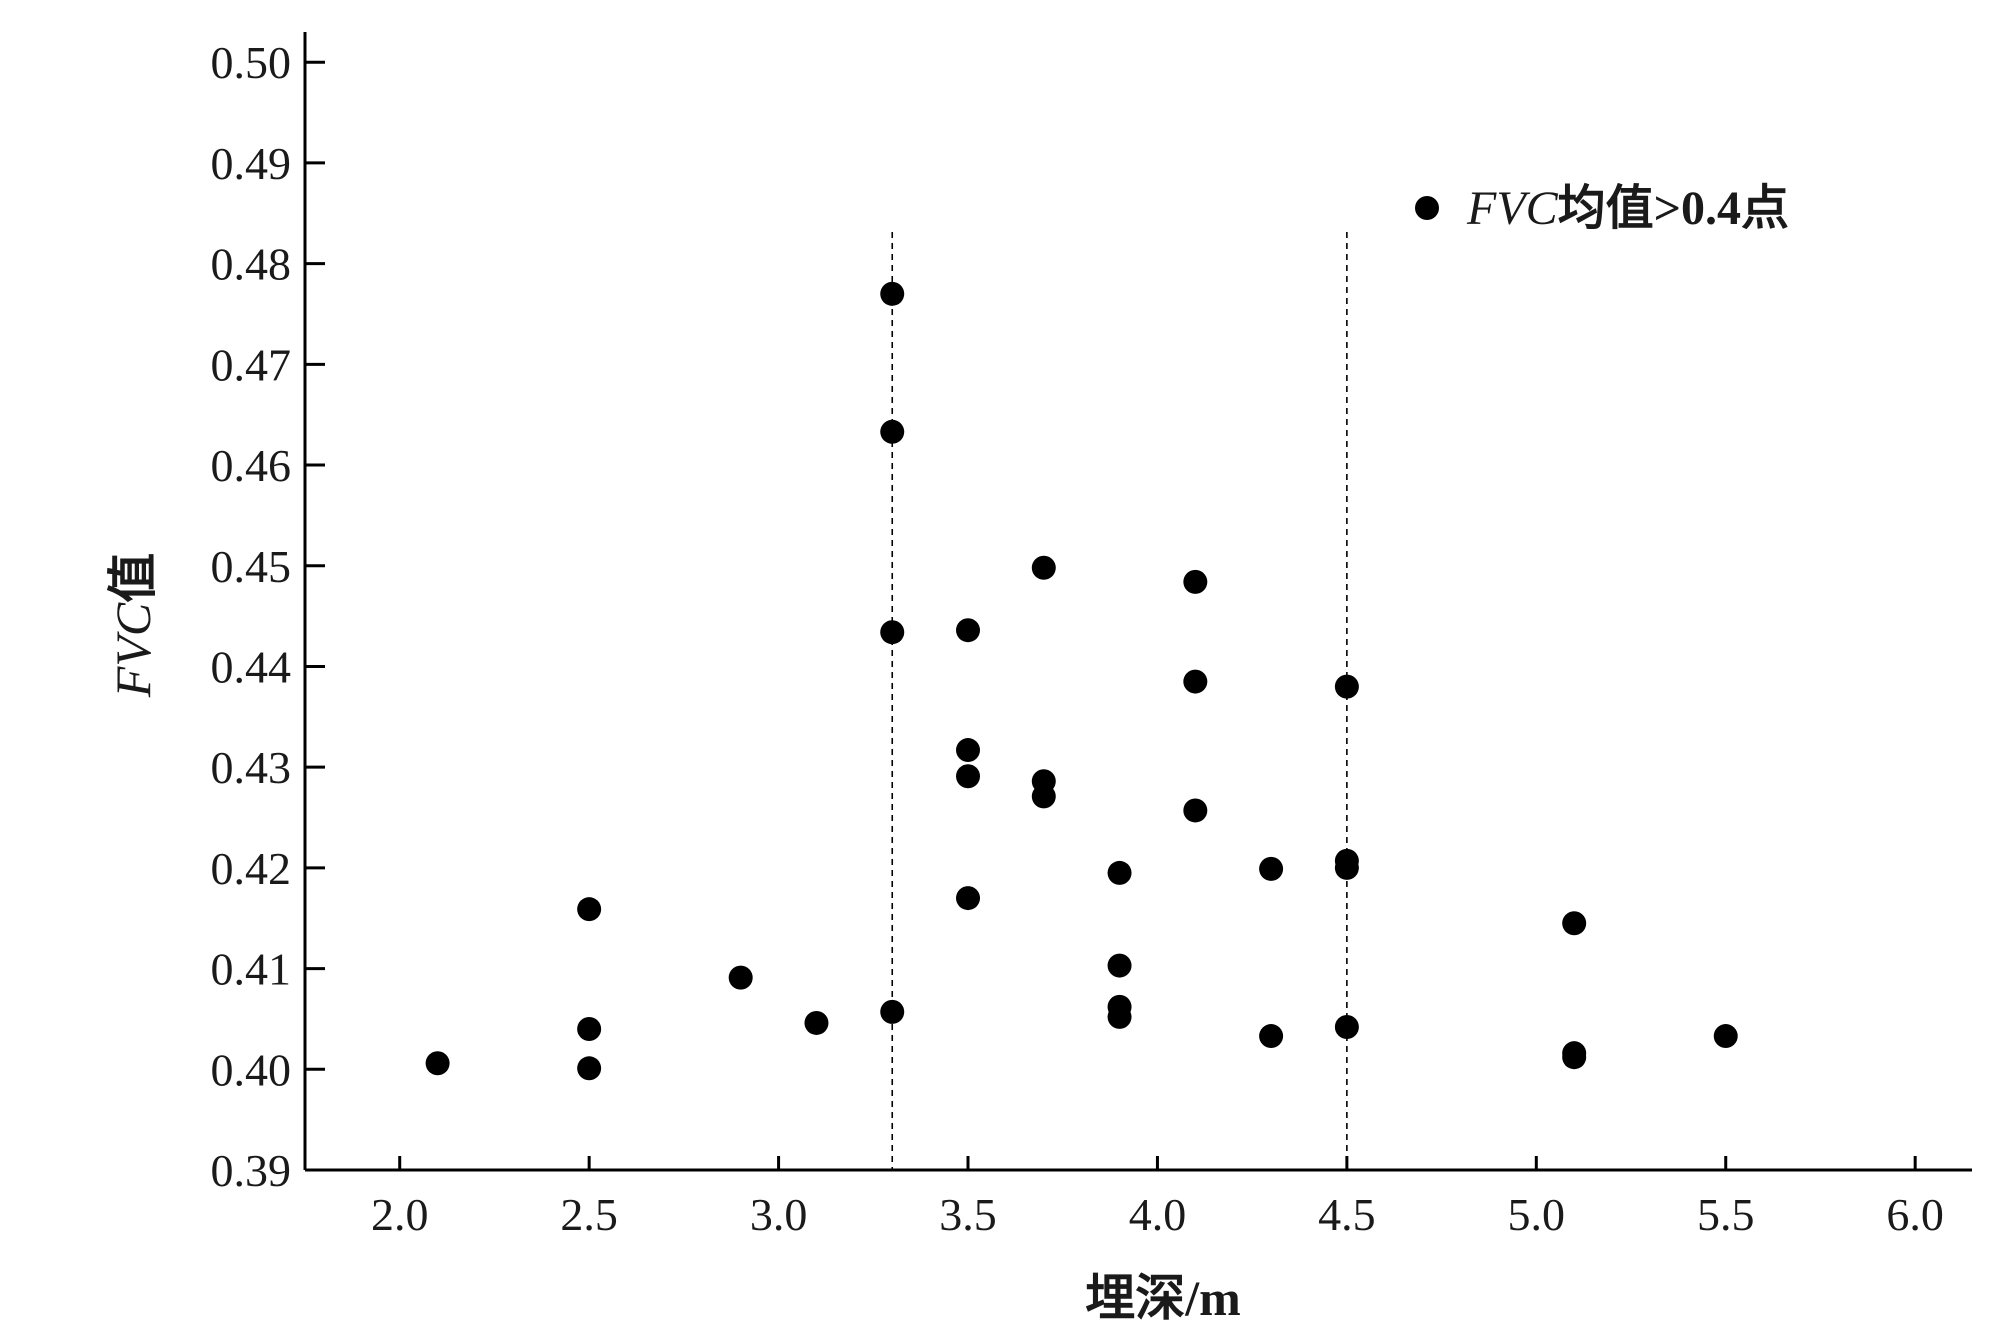 The width and height of the screenshot is (2008, 1332). Describe the element at coordinates (251, 62) in the screenshot. I see `y-tick-label: 0.50` at that location.